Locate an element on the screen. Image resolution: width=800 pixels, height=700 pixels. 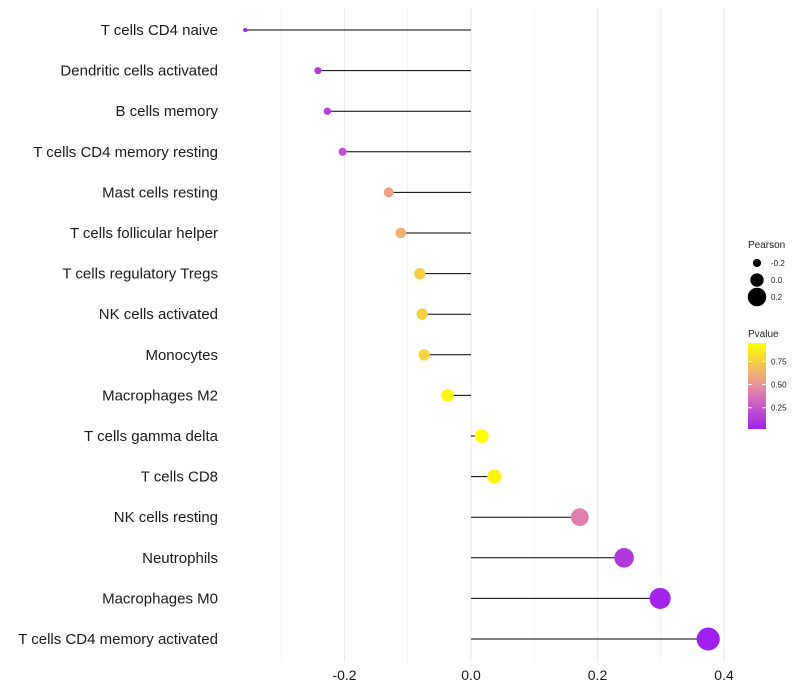
category-label: NK cells resting is located at coordinates (166, 517).